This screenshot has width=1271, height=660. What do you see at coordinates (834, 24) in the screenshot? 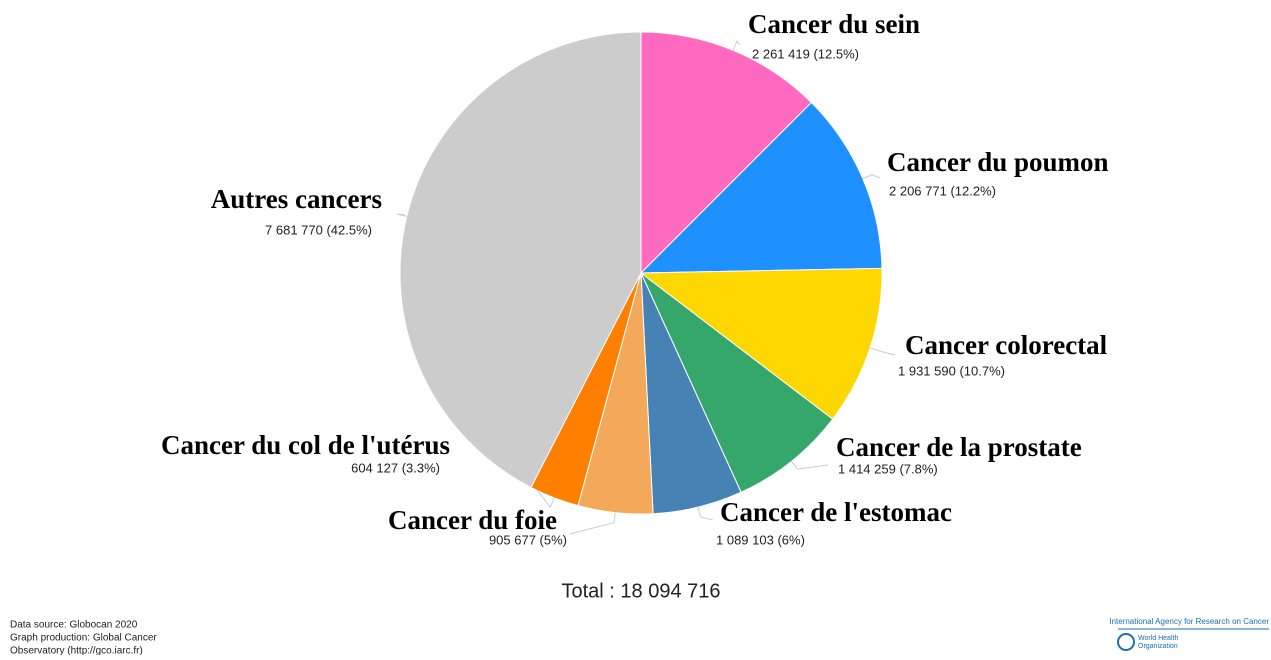
I see `slice-label: Cancer du sein` at bounding box center [834, 24].